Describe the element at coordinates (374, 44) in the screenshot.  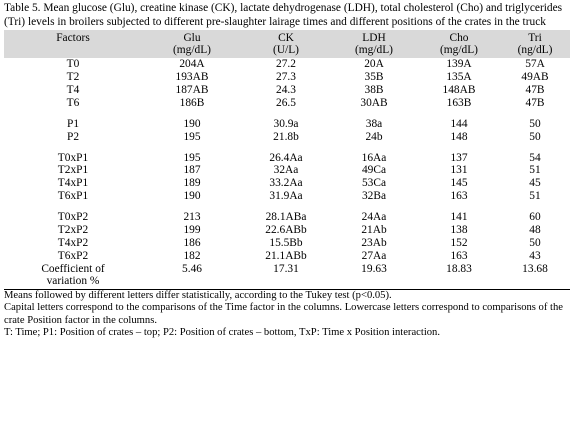
I see `header-ldh: LDH (mg/dL)` at that location.